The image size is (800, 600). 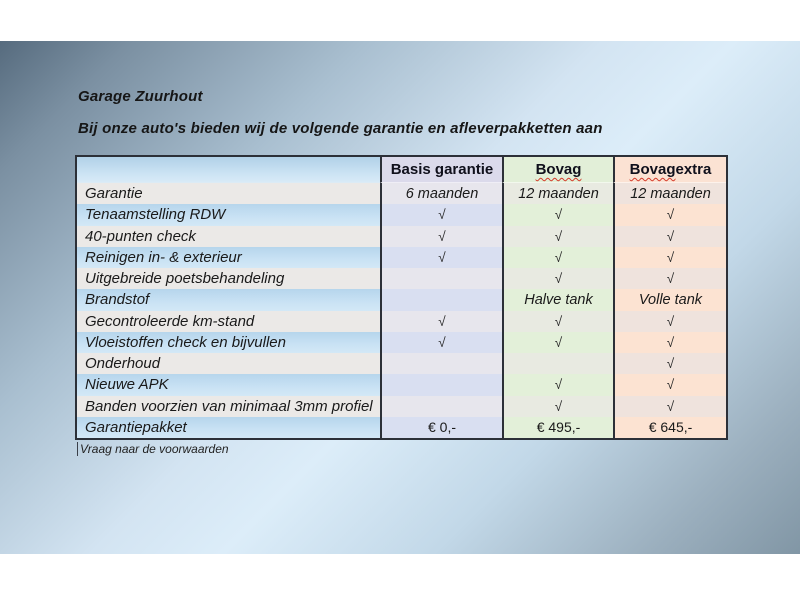 What do you see at coordinates (401, 321) in the screenshot?
I see `table-row: Gecontroleerde km-stand √ √ √` at bounding box center [401, 321].